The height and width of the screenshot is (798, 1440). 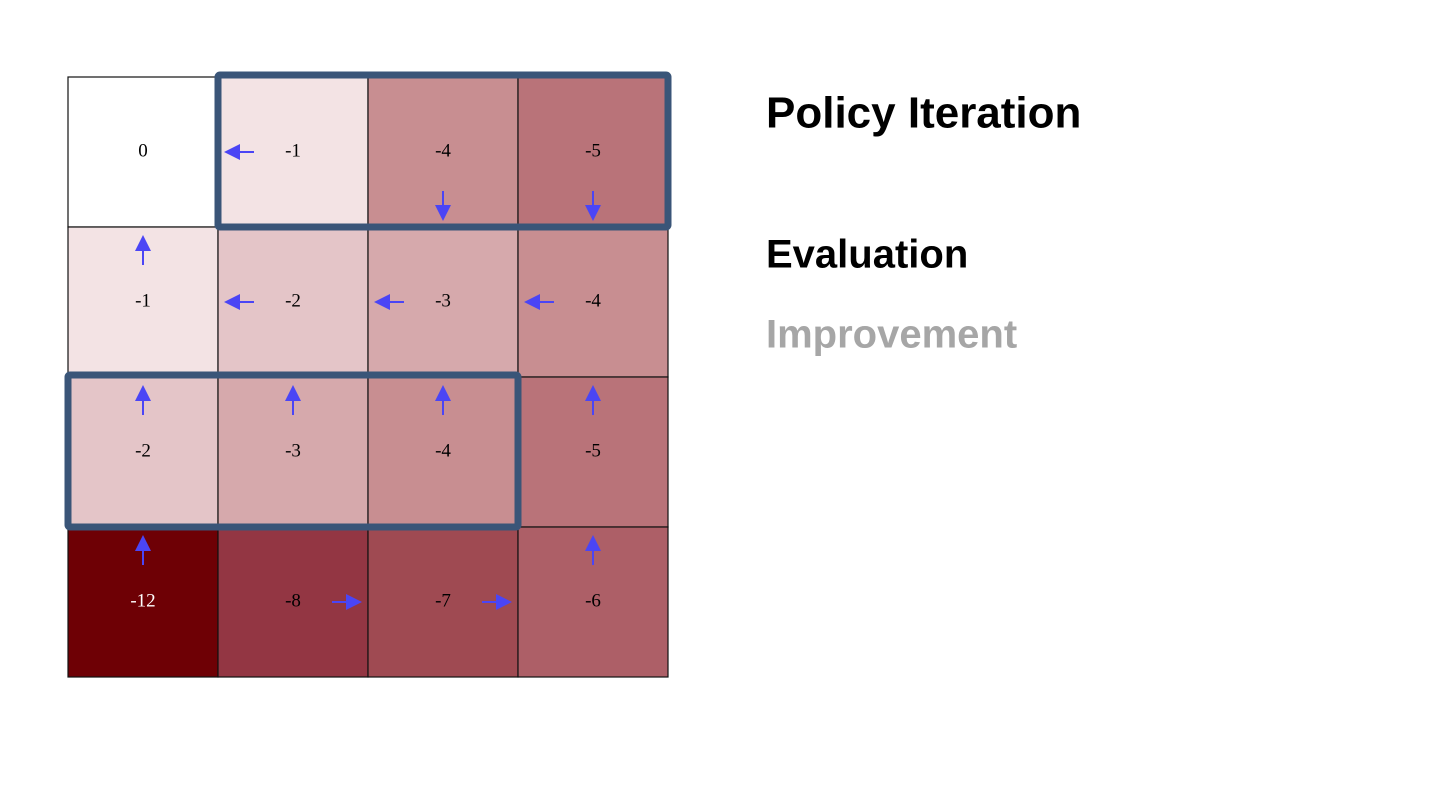 I want to click on cell-value: 0, so click(x=143, y=150).